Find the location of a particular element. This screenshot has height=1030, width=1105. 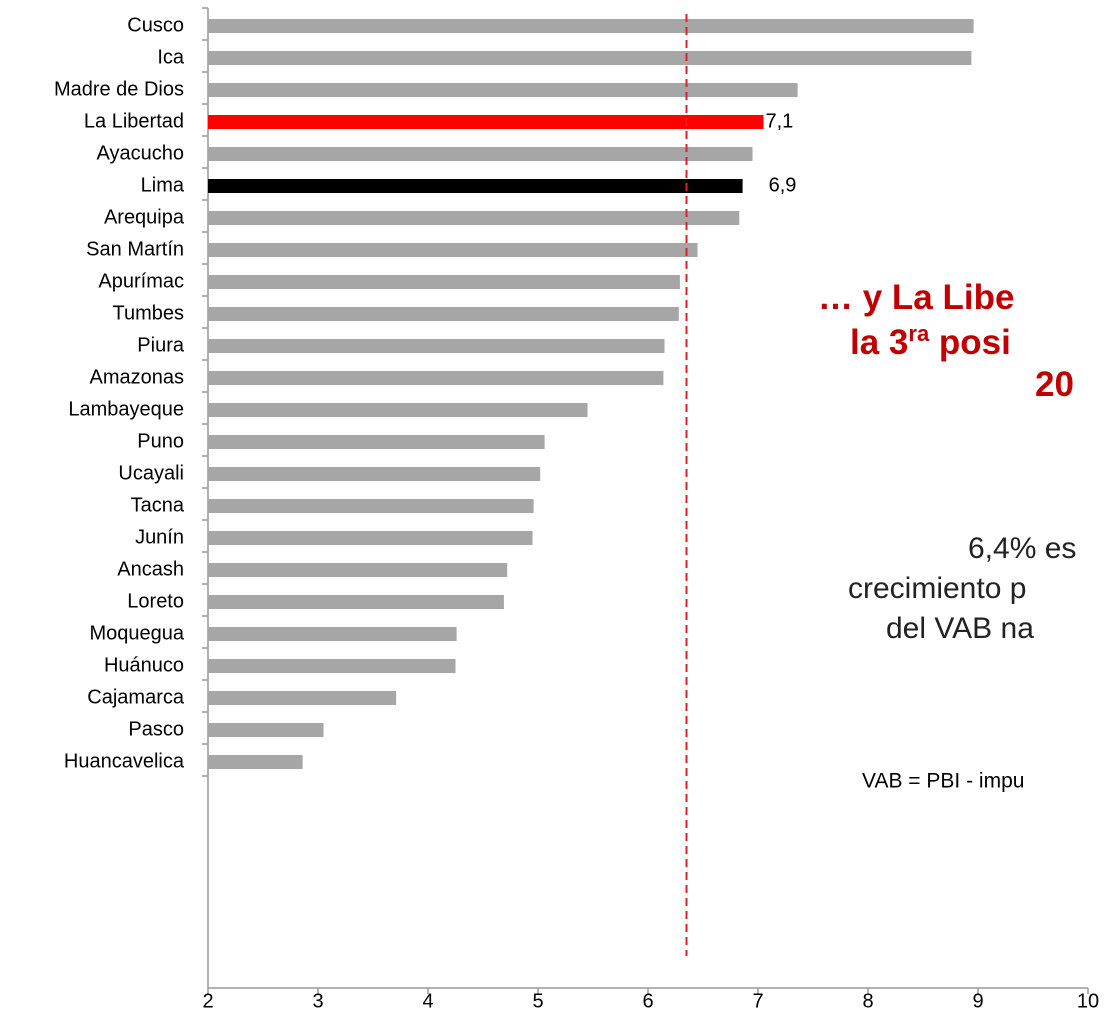

category-label: Amazonas is located at coordinates (137, 377).